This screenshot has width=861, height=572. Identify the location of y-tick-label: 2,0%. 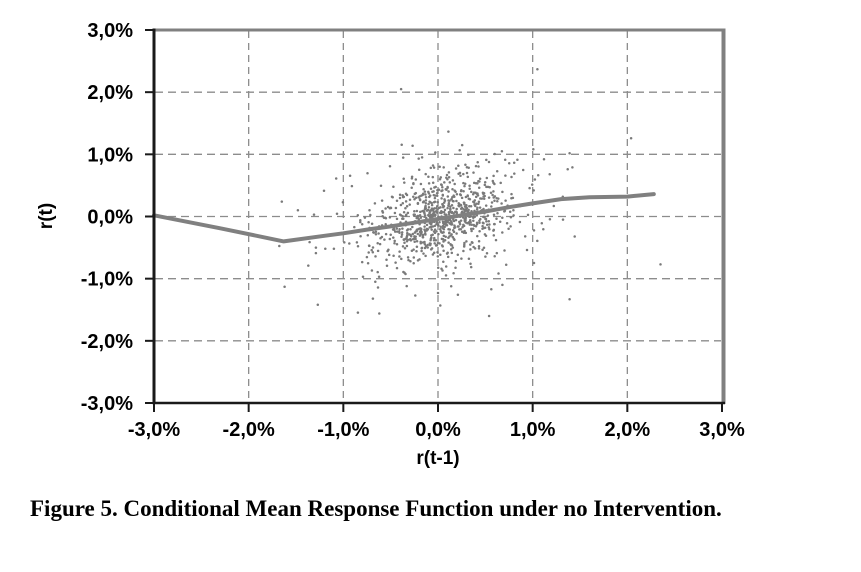
(110, 93).